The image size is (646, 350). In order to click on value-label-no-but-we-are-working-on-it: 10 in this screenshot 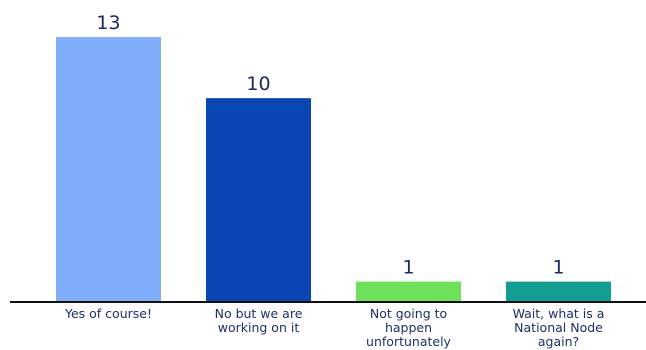, I will do `click(258, 84)`.